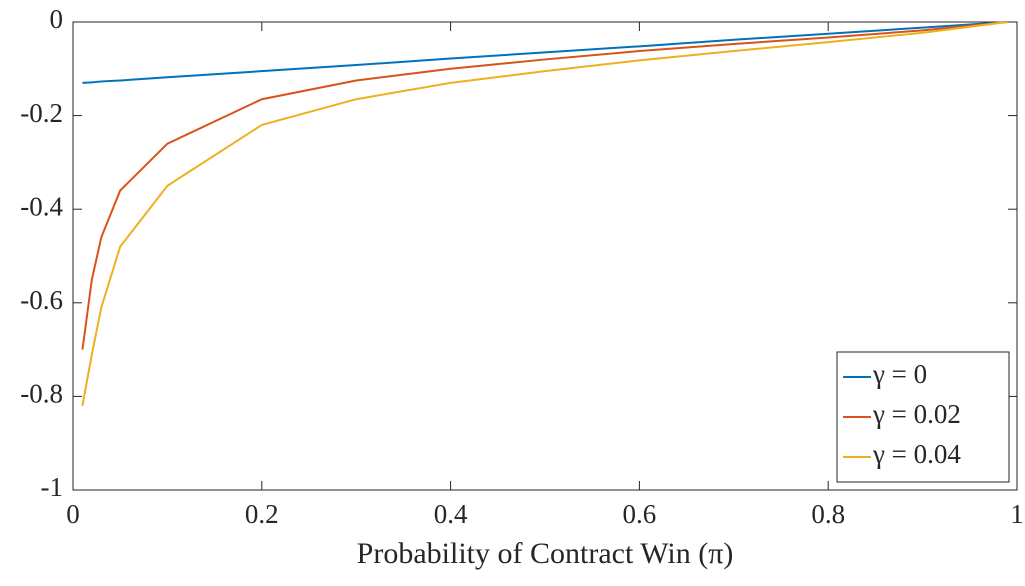  I want to click on y-tick-label: -0.6, so click(41, 300).